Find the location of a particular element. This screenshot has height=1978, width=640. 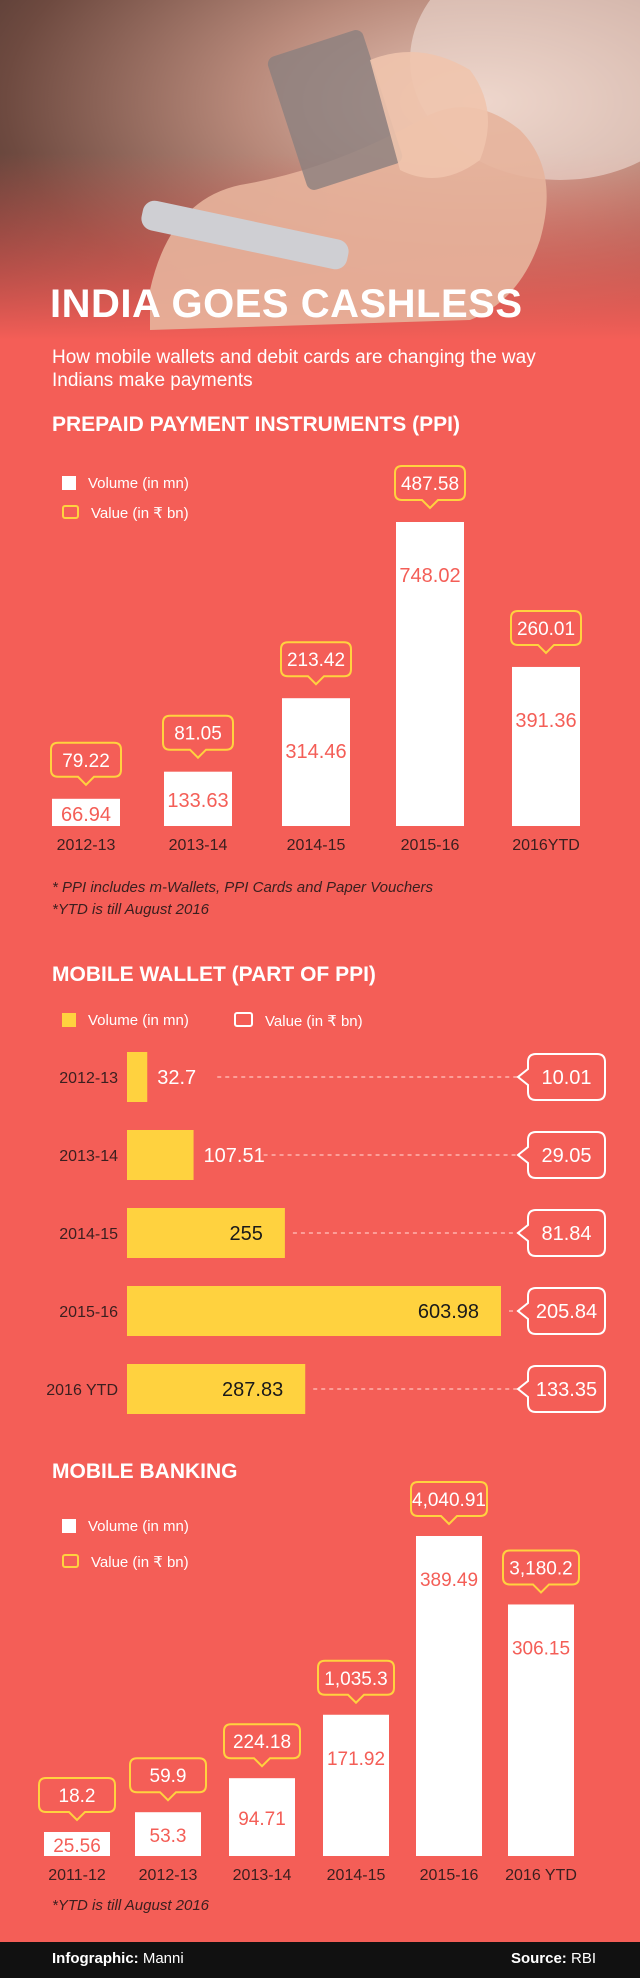

wallet-value-callout-2-label: 81.84 is located at coordinates (566, 1234).